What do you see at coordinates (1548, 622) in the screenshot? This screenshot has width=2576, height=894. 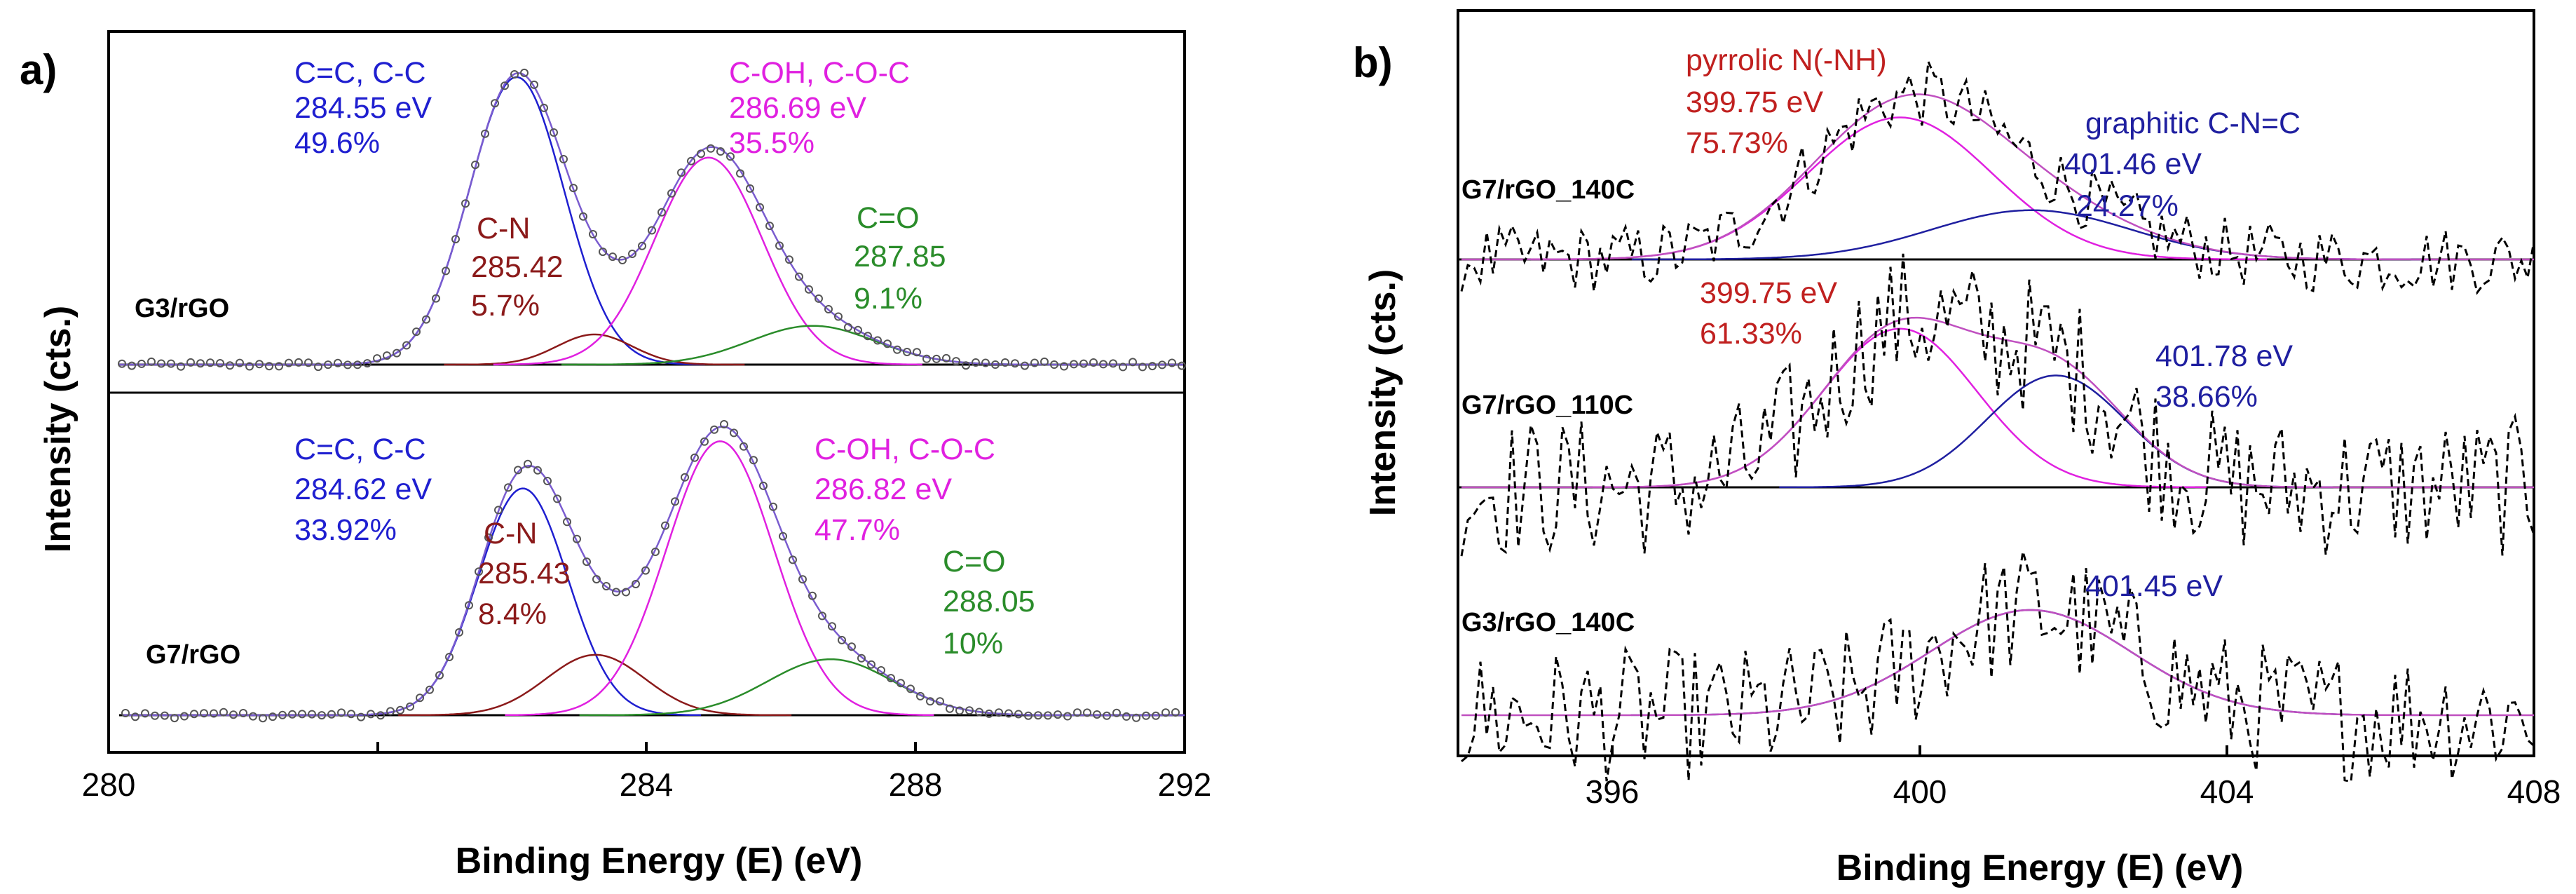 I see `sample-label-g3-rgo-140c: G3/rGO_140C` at bounding box center [1548, 622].